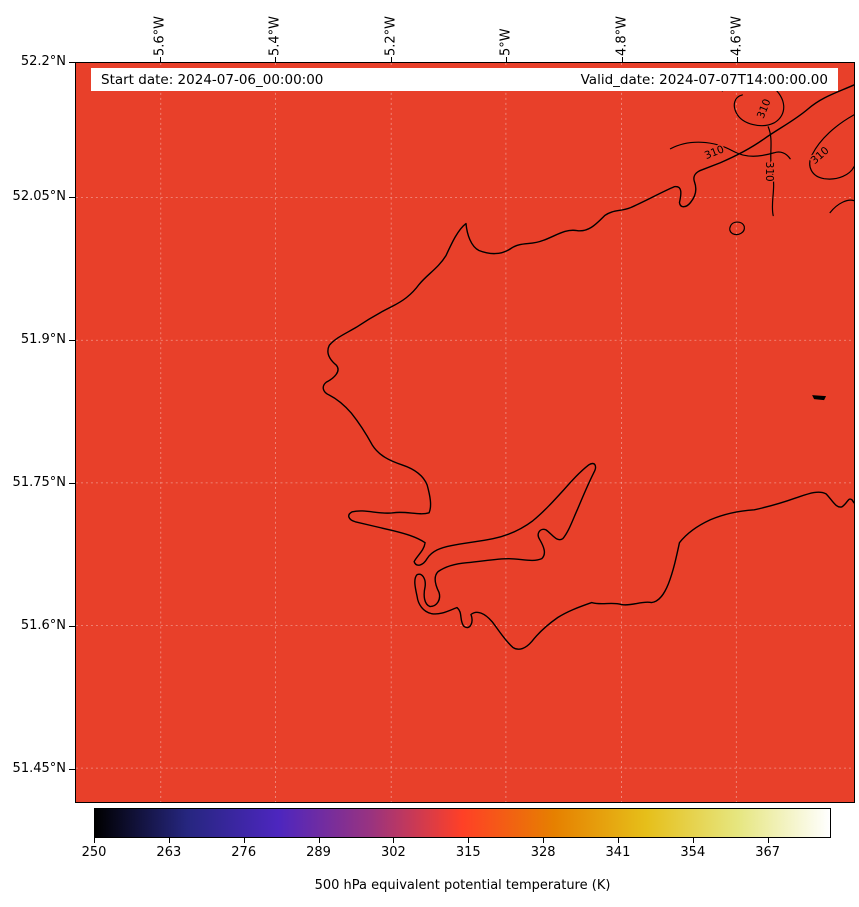 Image resolution: width=859 pixels, height=907 pixels. Describe the element at coordinates (39, 196) in the screenshot. I see `y-tick-label: 52.05°N` at that location.